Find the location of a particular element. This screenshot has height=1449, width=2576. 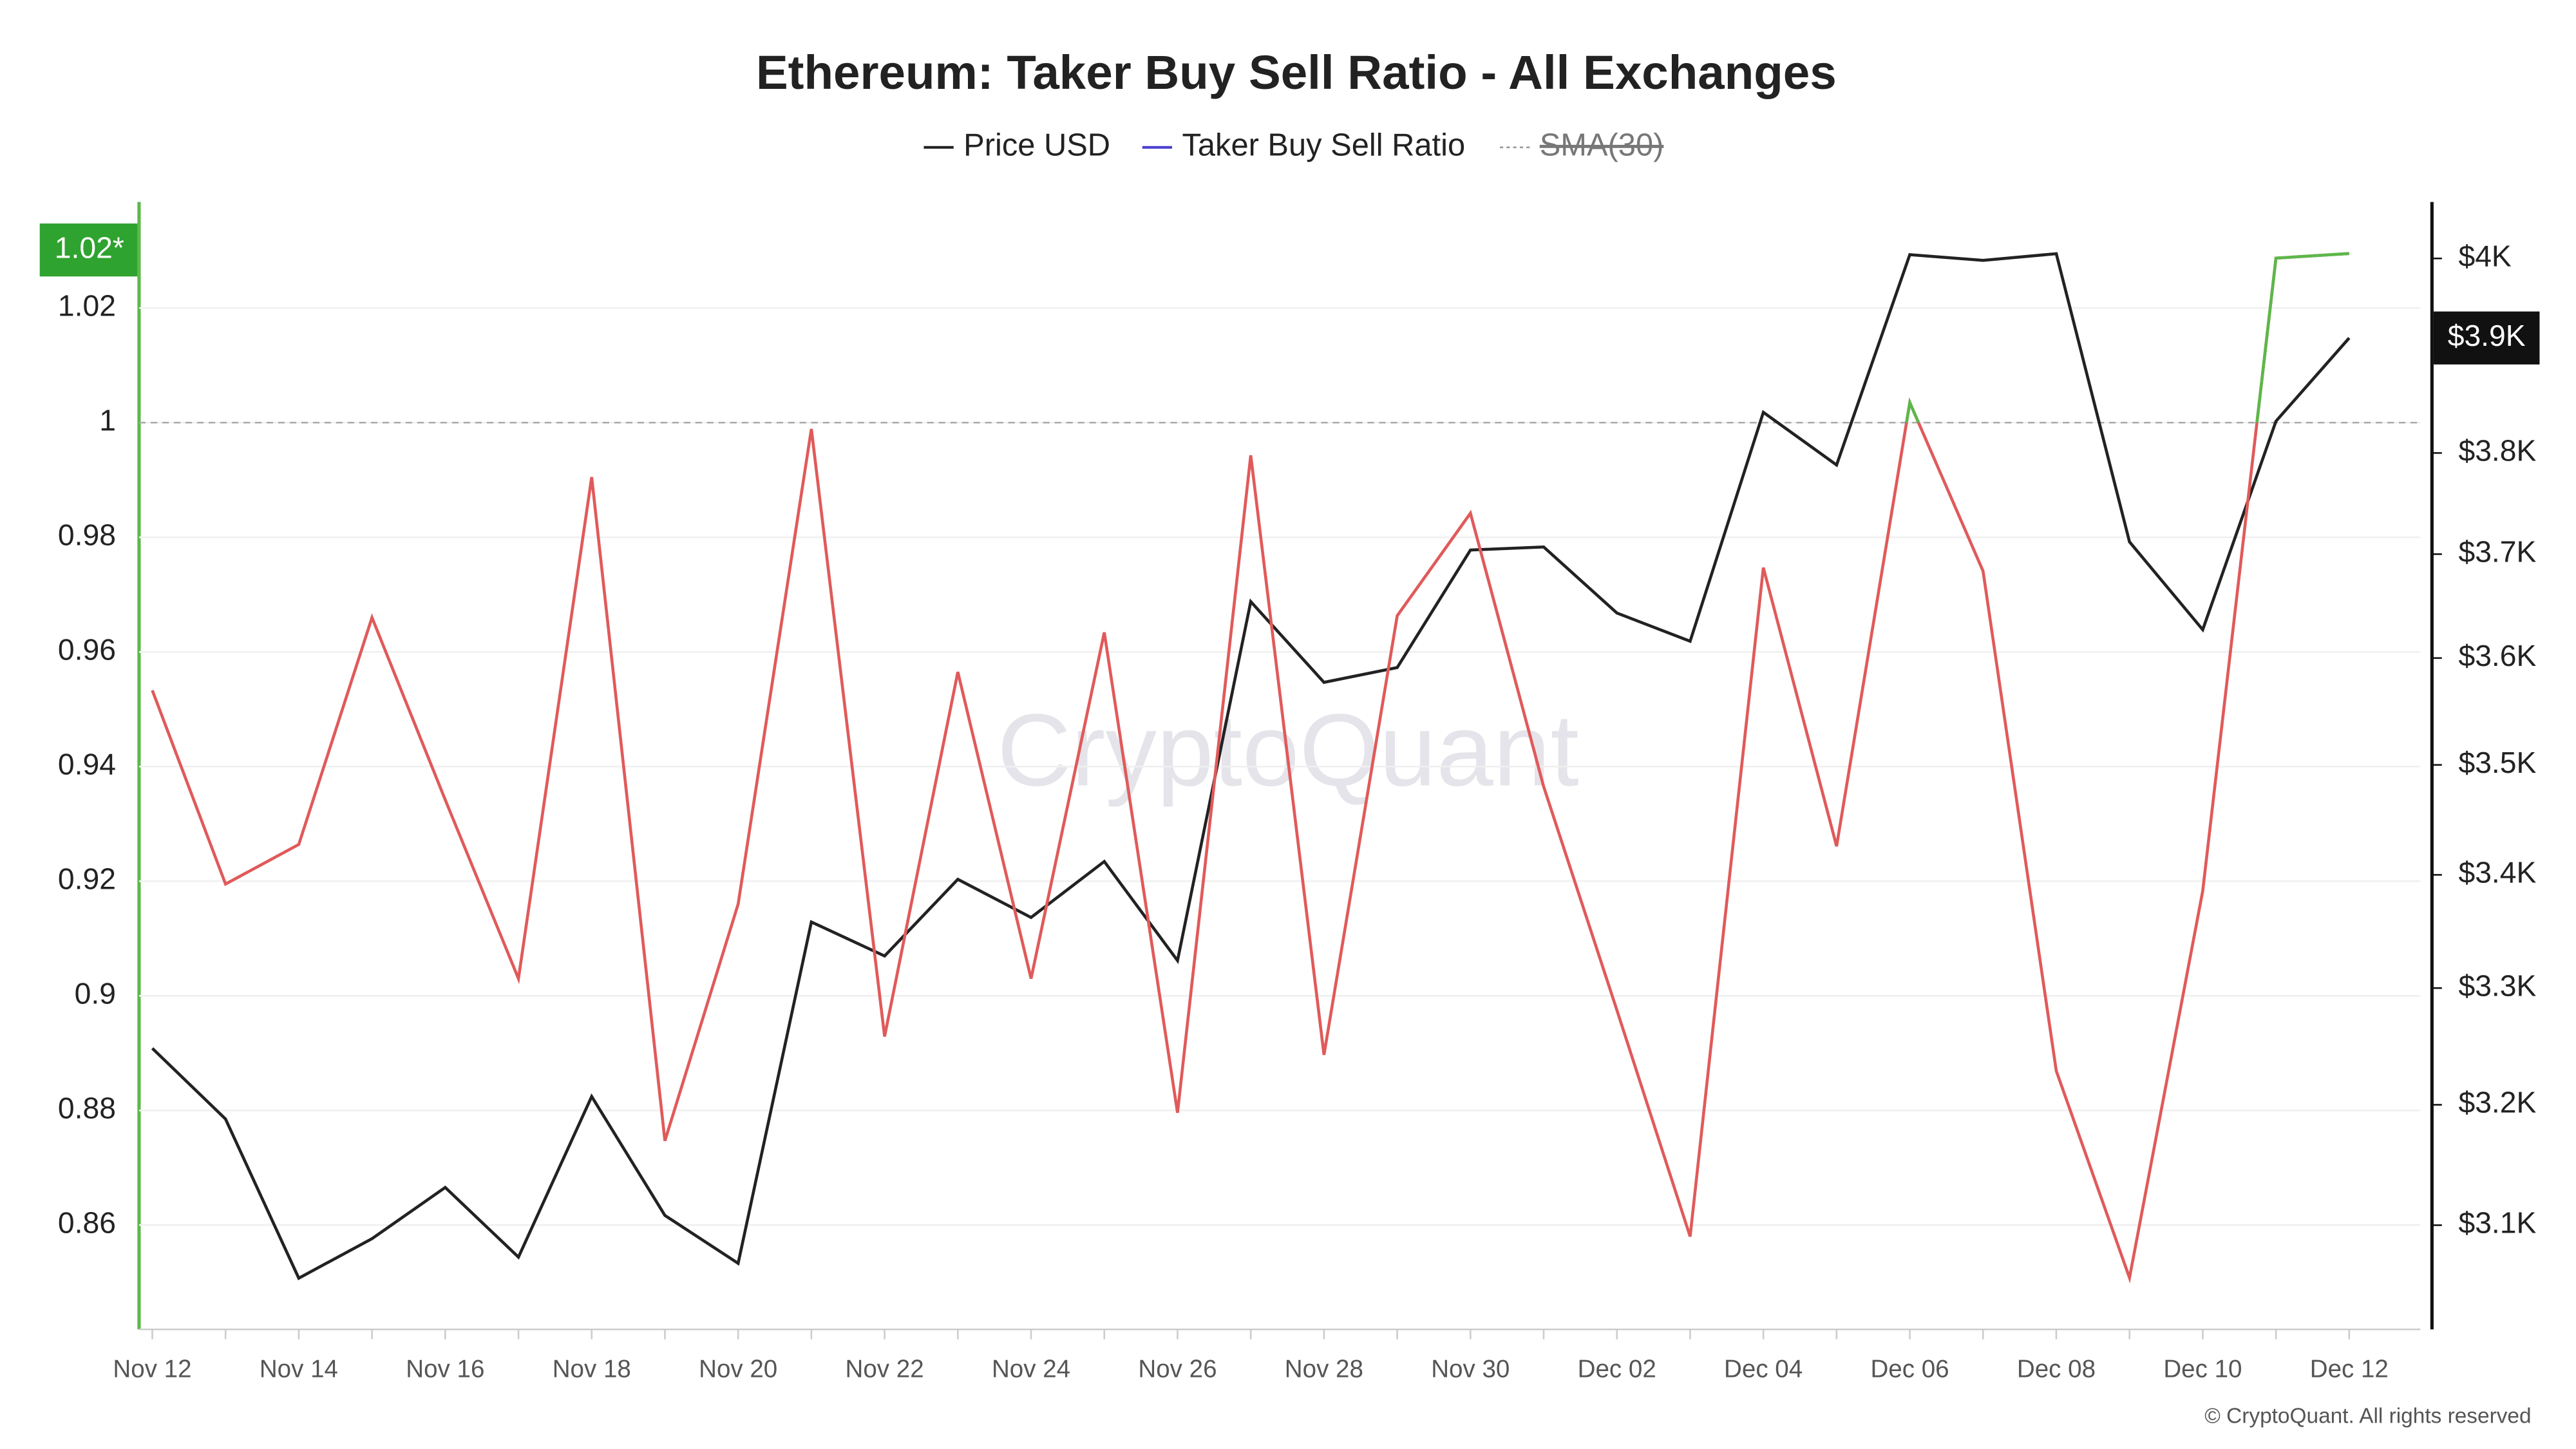

current-value-label: $3.9K is located at coordinates (2487, 335).